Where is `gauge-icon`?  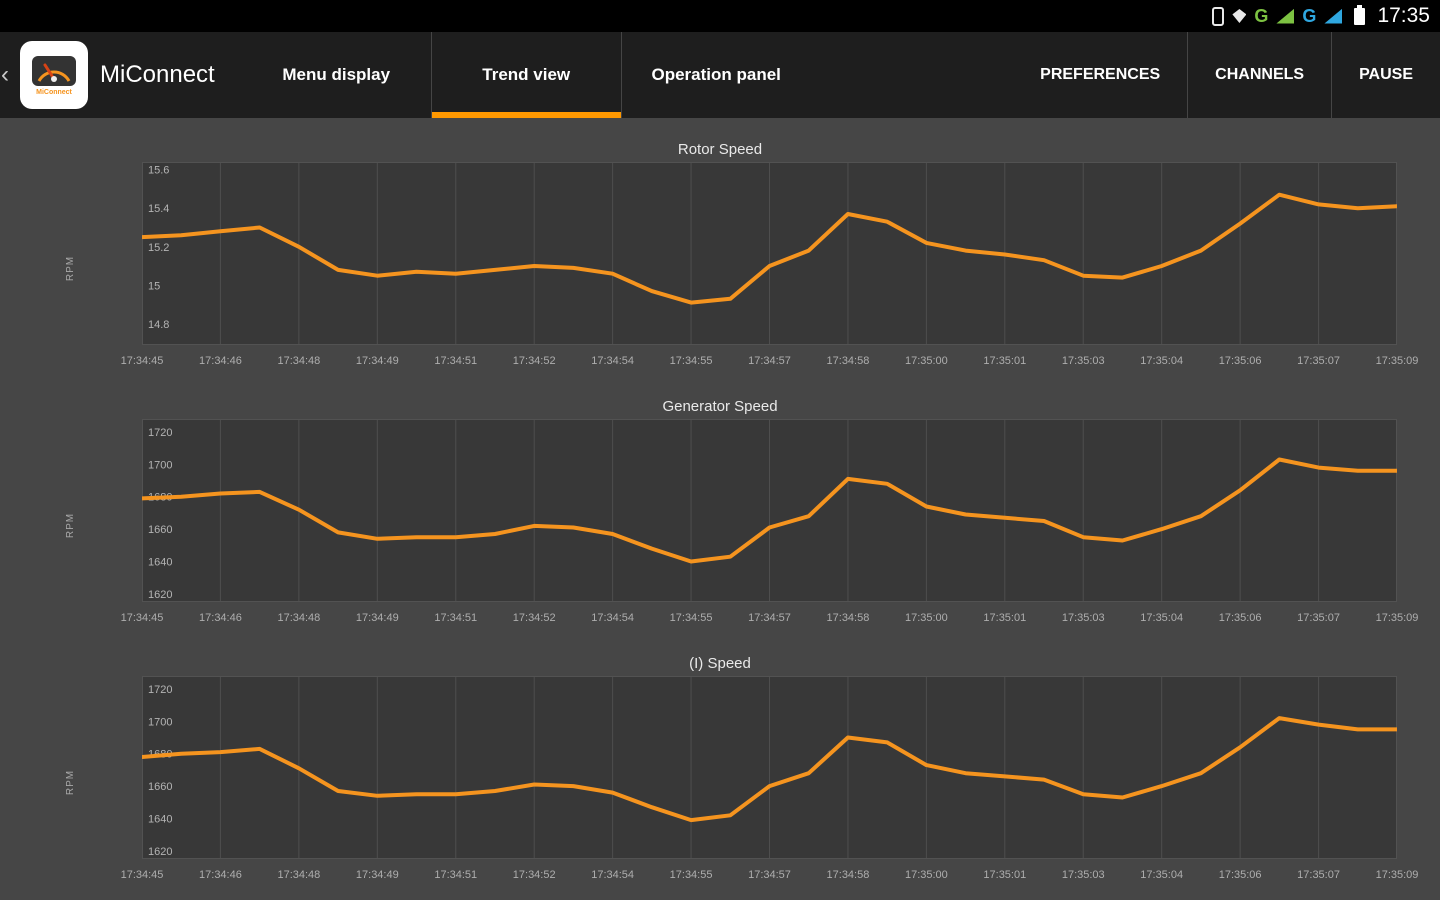
gauge-icon is located at coordinates (54, 70).